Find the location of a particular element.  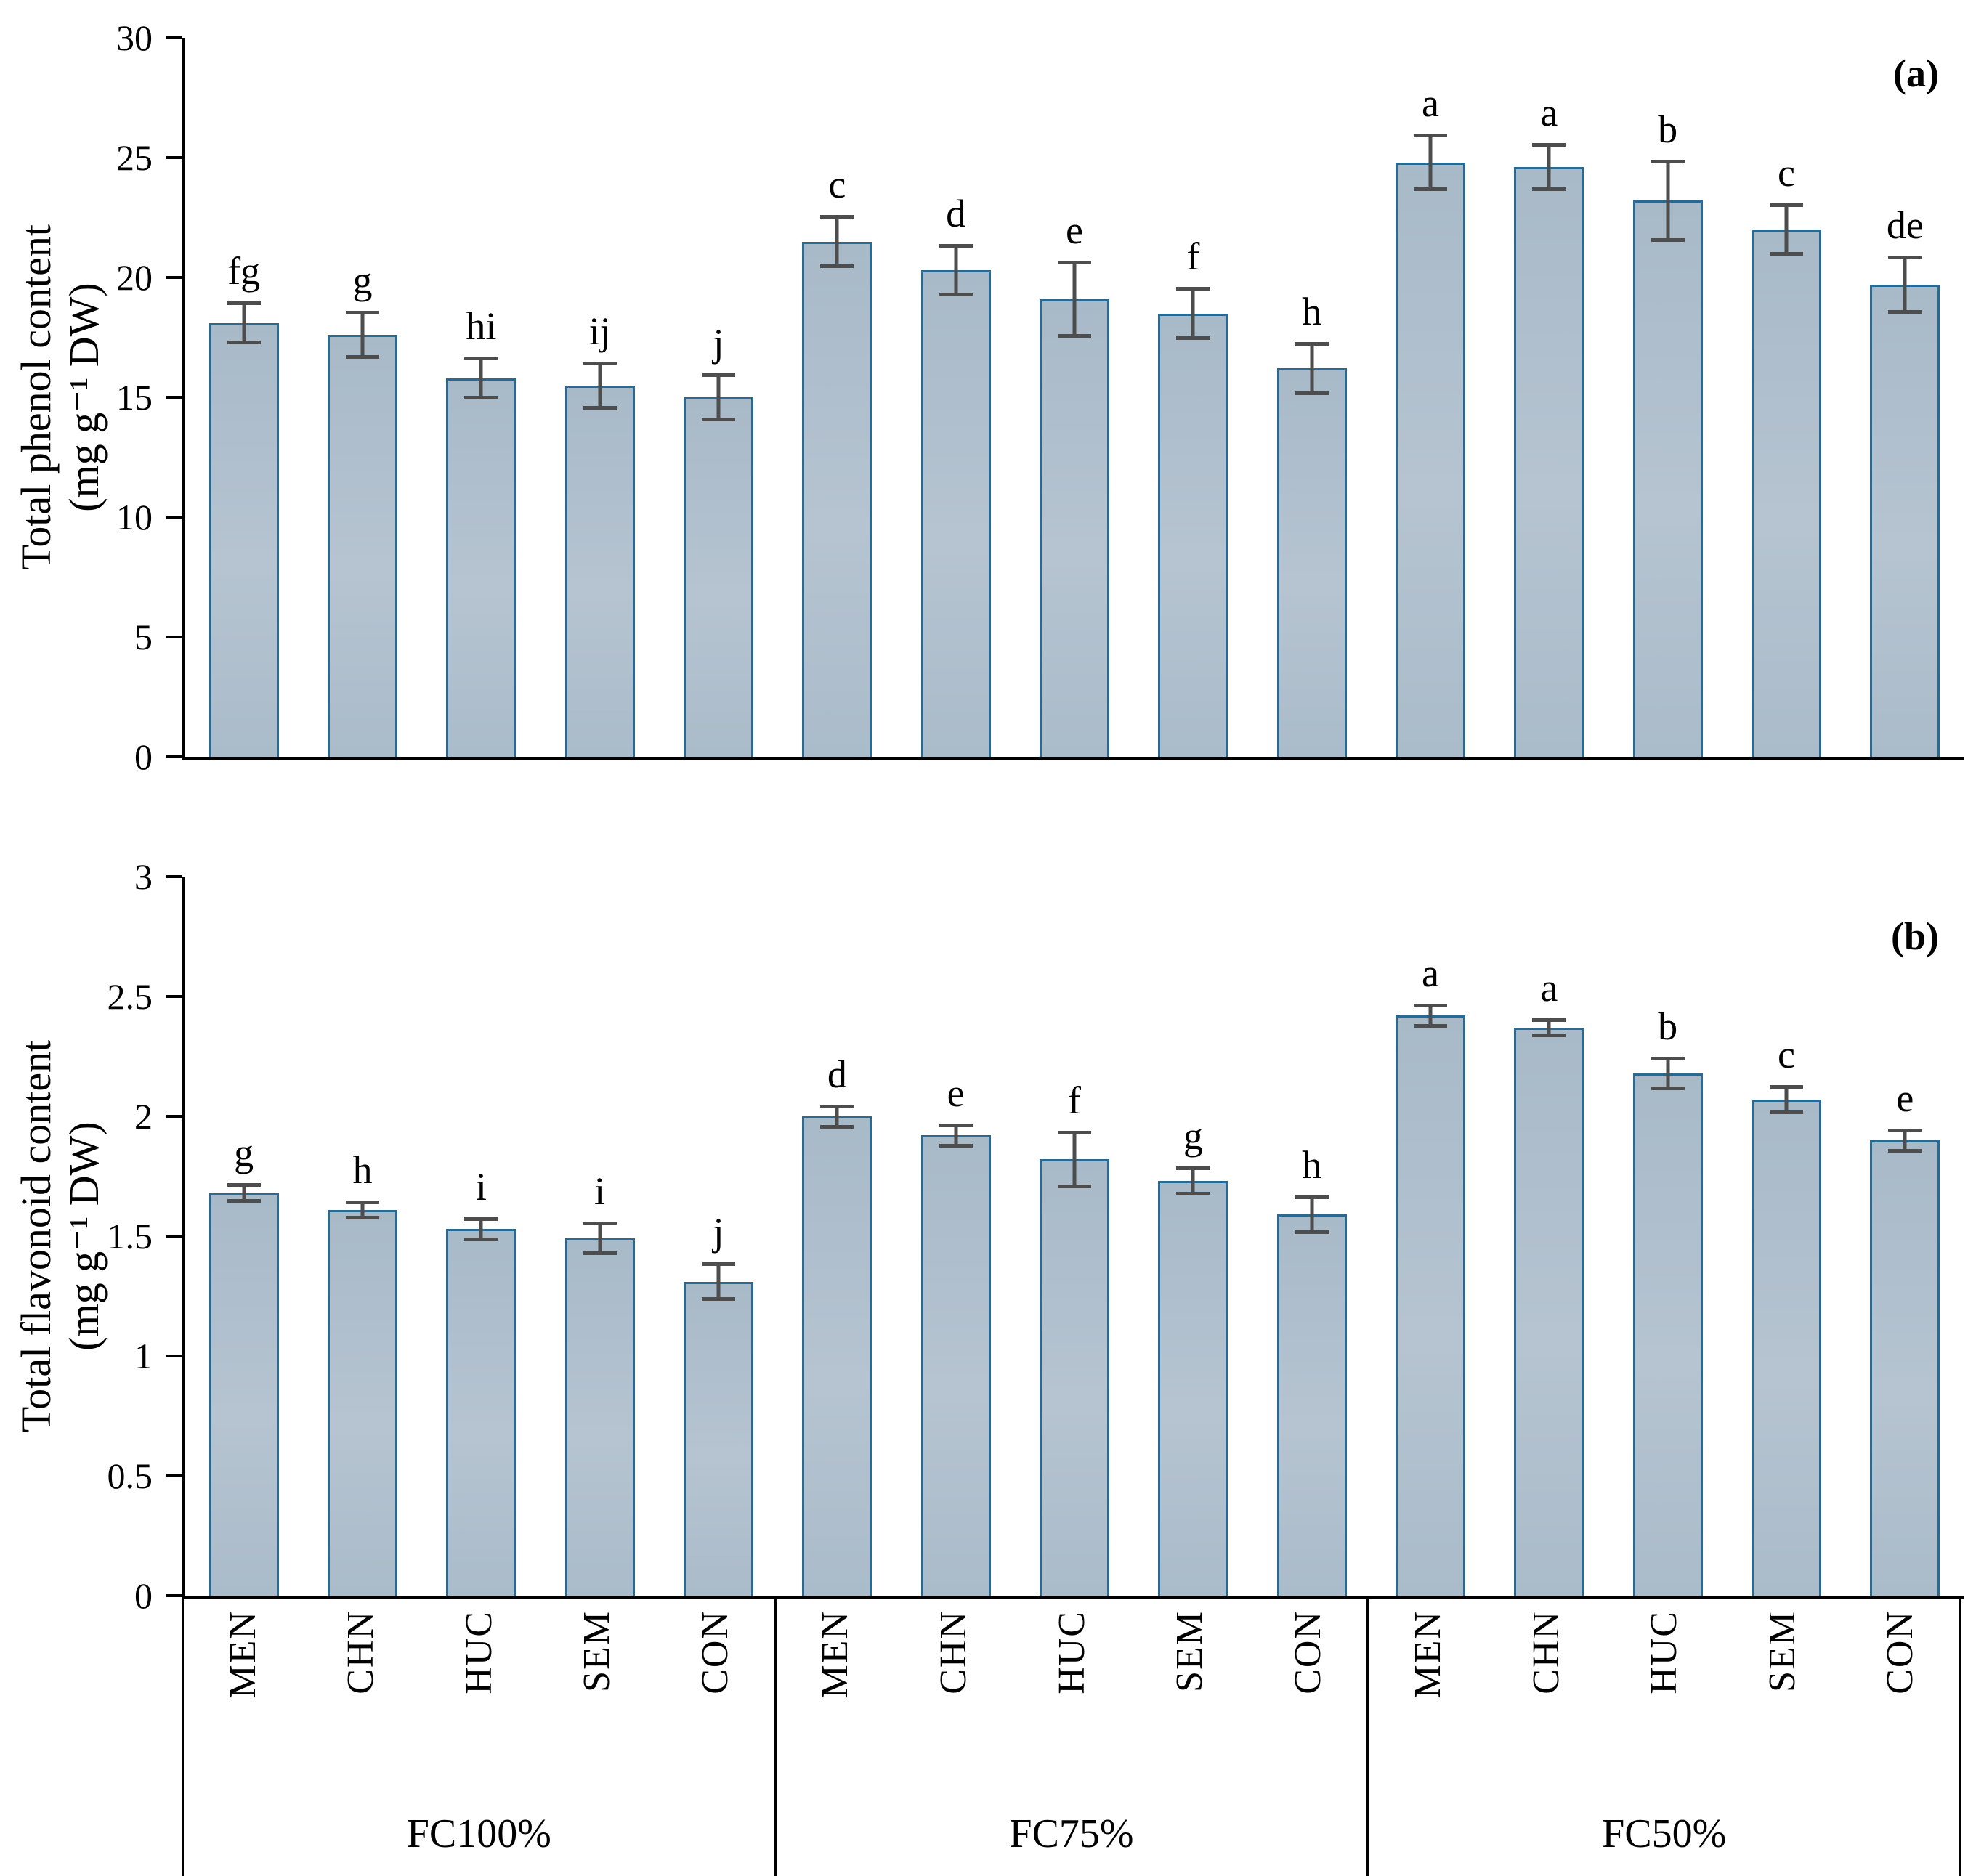

y-axis-units-a: (mg g⁻¹ DW) is located at coordinates (84, 397).